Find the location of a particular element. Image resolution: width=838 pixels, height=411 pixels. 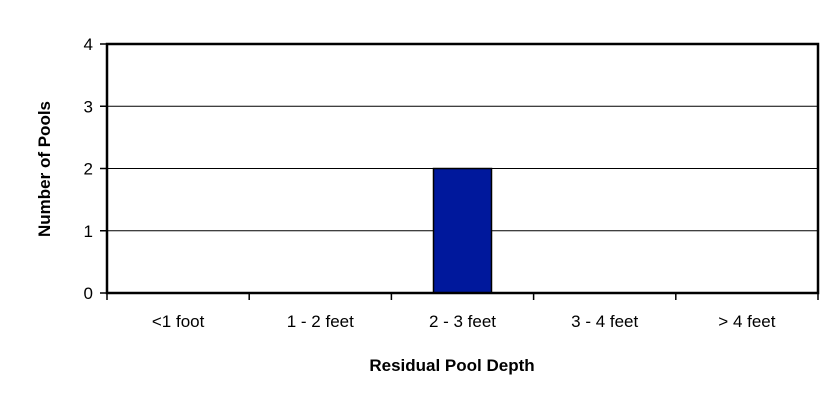

y-tick-label: 2 is located at coordinates (88, 169).